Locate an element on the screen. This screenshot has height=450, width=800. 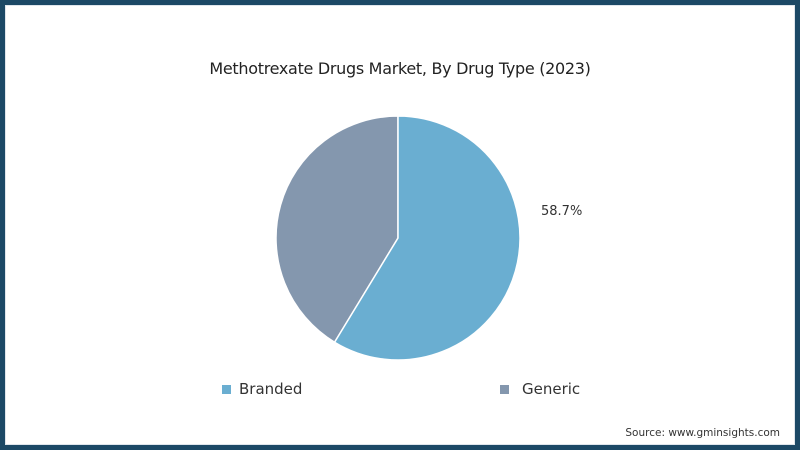
pie-slice-branded is located at coordinates (427, 238).